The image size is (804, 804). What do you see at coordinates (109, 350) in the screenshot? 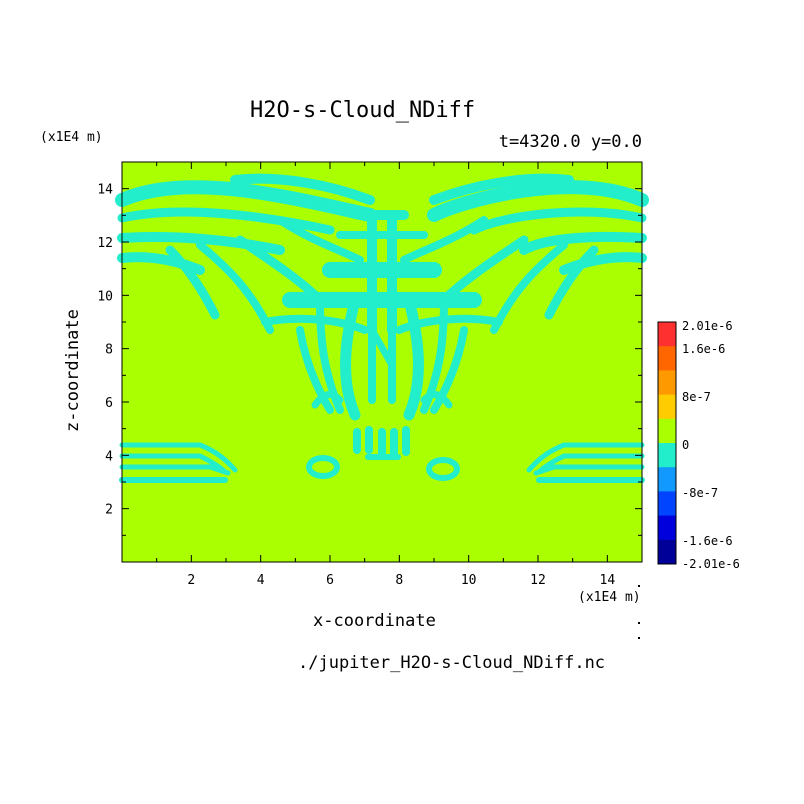
I see `y-tick-label: 8` at bounding box center [109, 350].